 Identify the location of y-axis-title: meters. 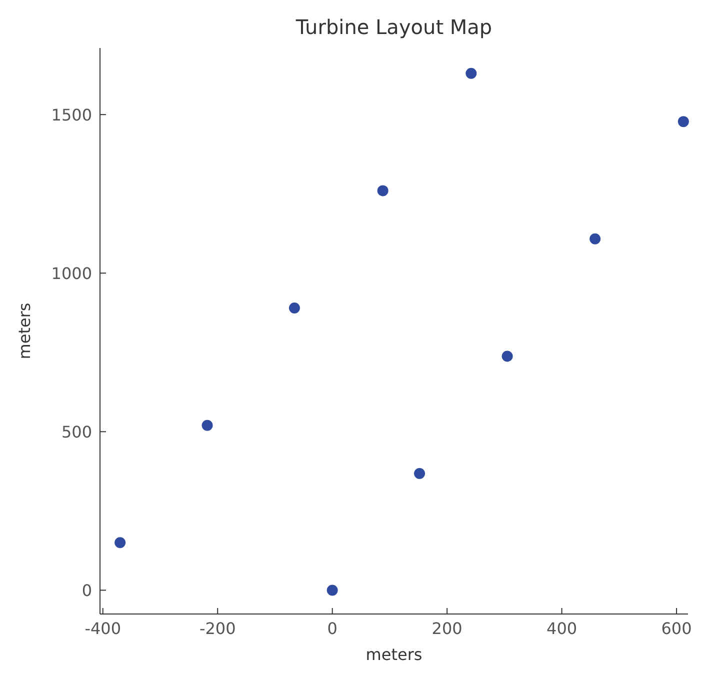
(24, 331).